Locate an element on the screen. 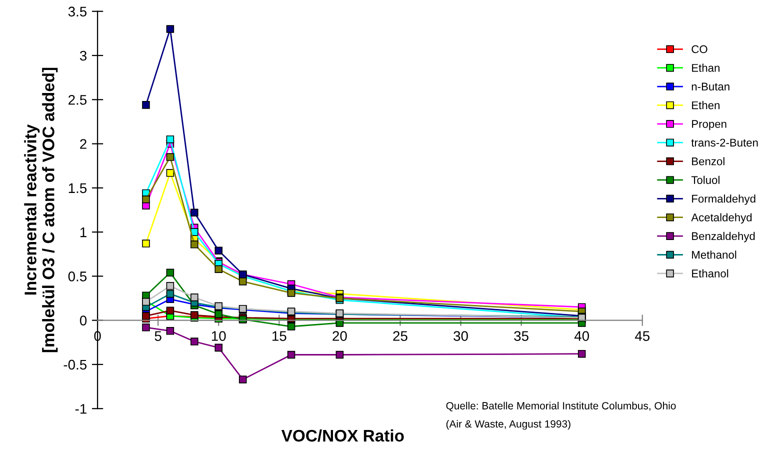  x-tick-label: 35 is located at coordinates (521, 336).